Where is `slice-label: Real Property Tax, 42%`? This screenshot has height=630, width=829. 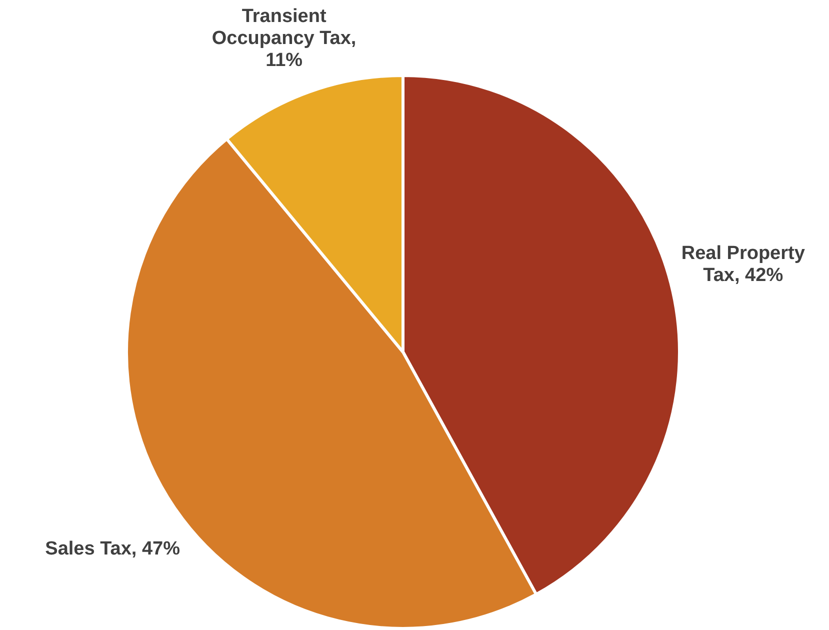
slice-label: Real Property Tax, 42% is located at coordinates (743, 264).